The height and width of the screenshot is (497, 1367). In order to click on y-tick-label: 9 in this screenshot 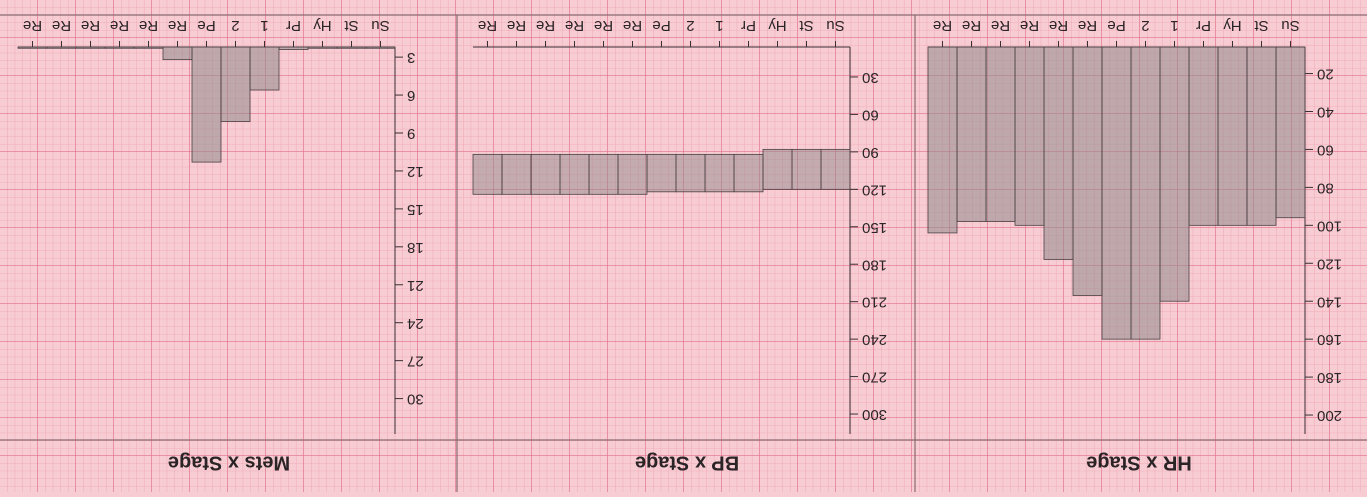, I will do `click(411, 133)`.